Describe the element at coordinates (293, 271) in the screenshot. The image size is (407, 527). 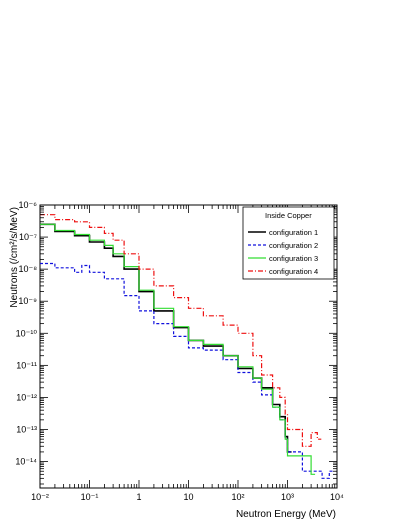
I see `legend-label-config-4: configuration 4` at that location.